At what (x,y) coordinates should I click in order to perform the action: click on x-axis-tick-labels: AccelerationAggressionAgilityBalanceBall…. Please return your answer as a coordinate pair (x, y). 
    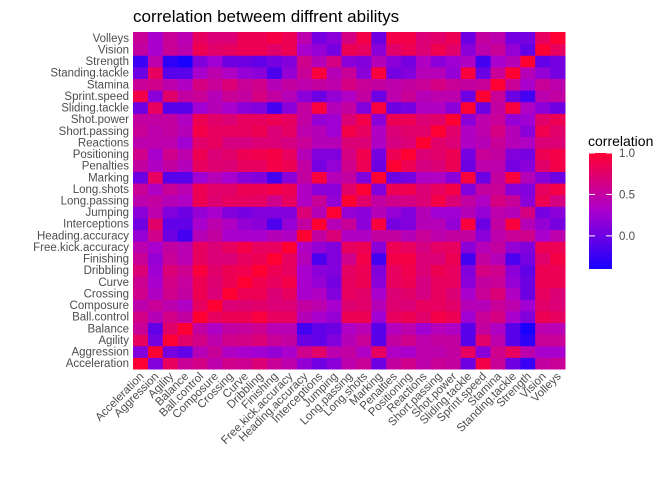
    Looking at the image, I should click on (328, 408).